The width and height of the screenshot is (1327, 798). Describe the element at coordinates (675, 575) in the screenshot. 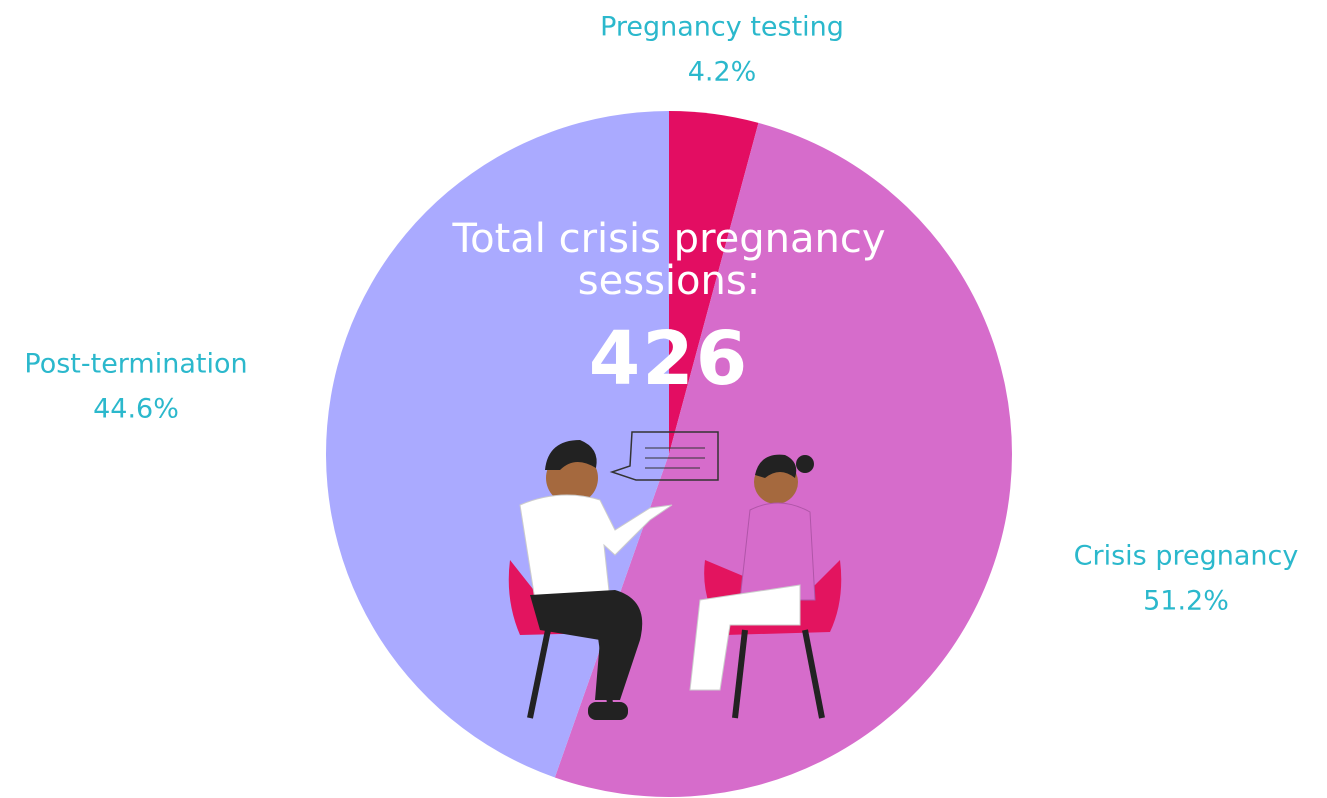

I see `illustration` at that location.